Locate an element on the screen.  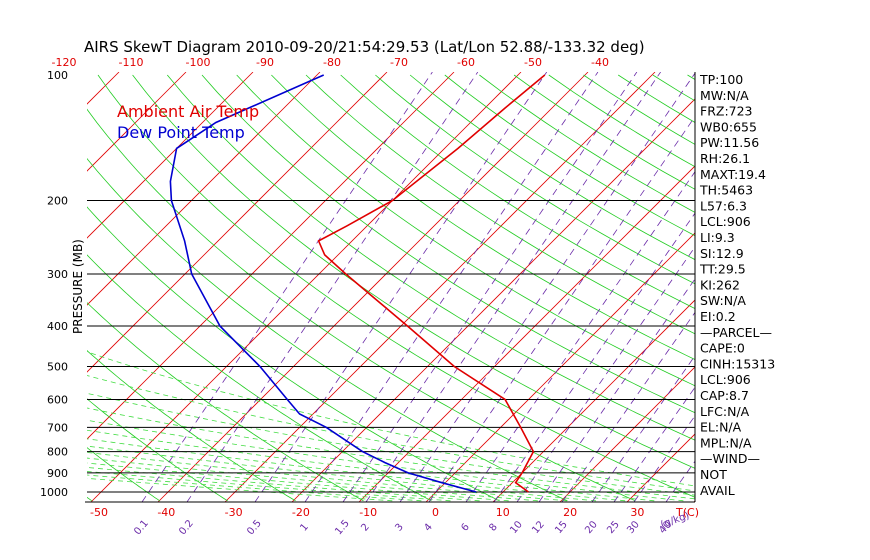
index-entry: PW:11.56 is located at coordinates (729, 142).